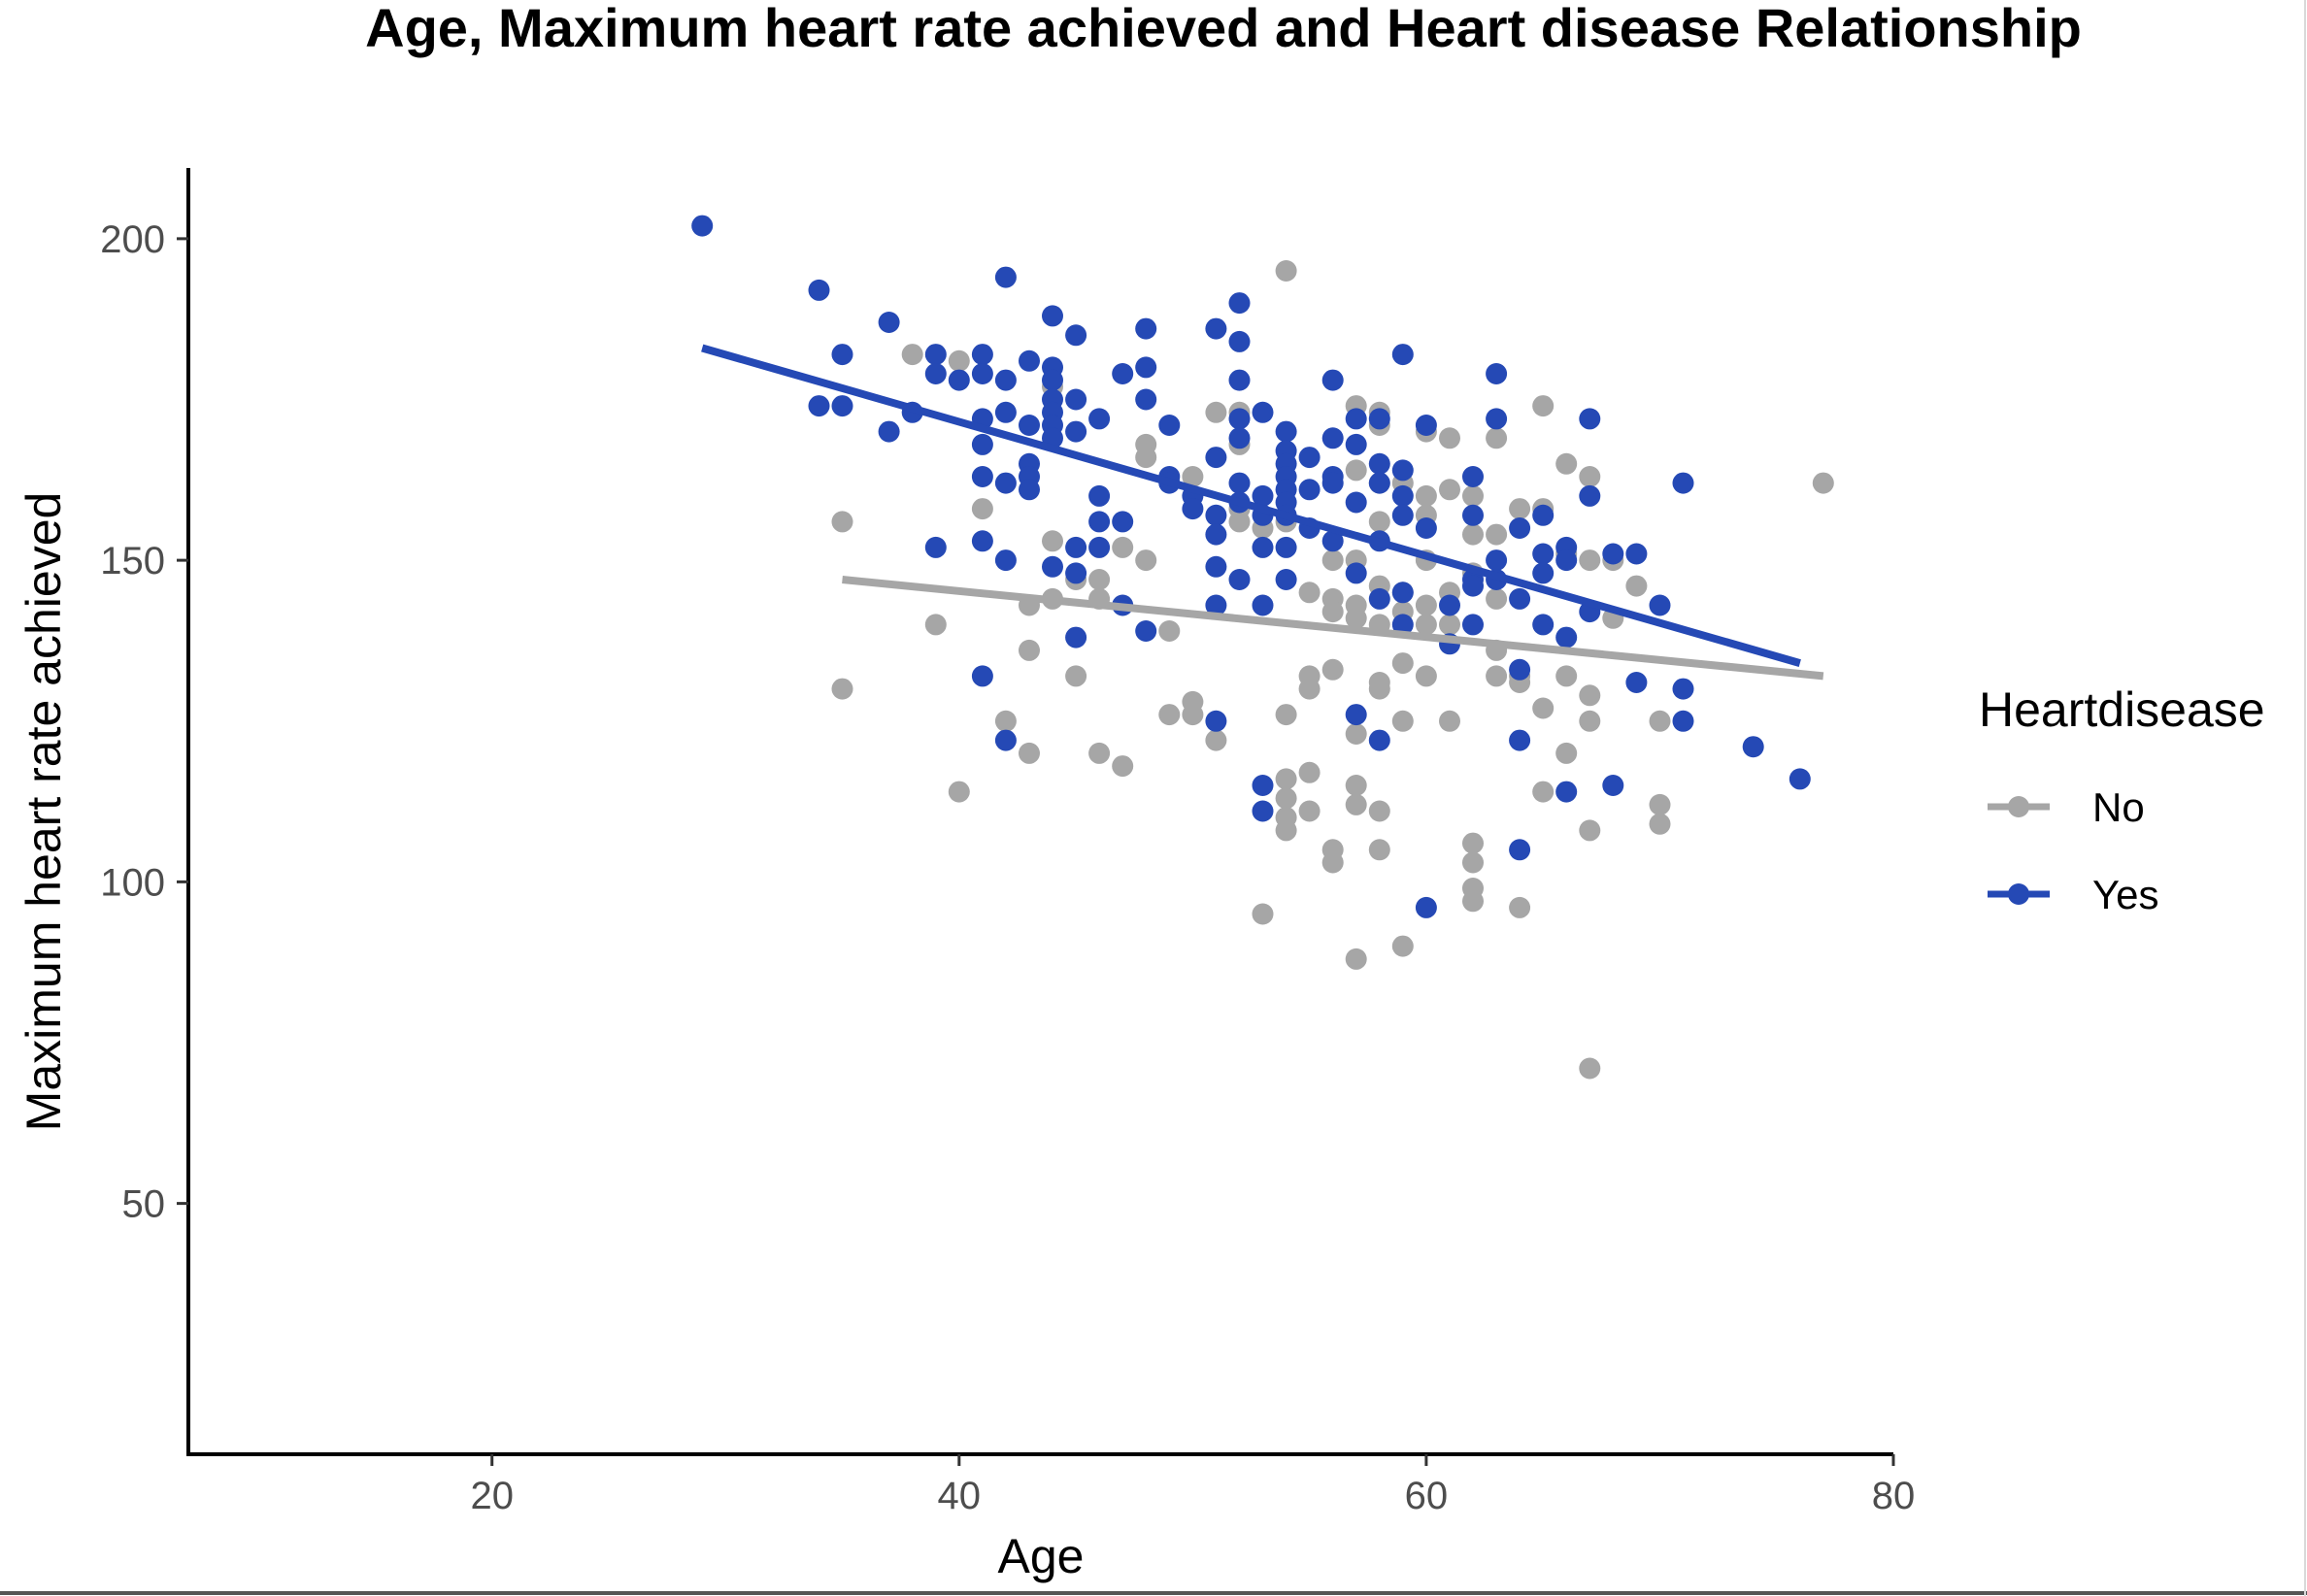 The image size is (2307, 1596). Describe the element at coordinates (1894, 1496) in the screenshot. I see `x-tick-label: 80` at that location.